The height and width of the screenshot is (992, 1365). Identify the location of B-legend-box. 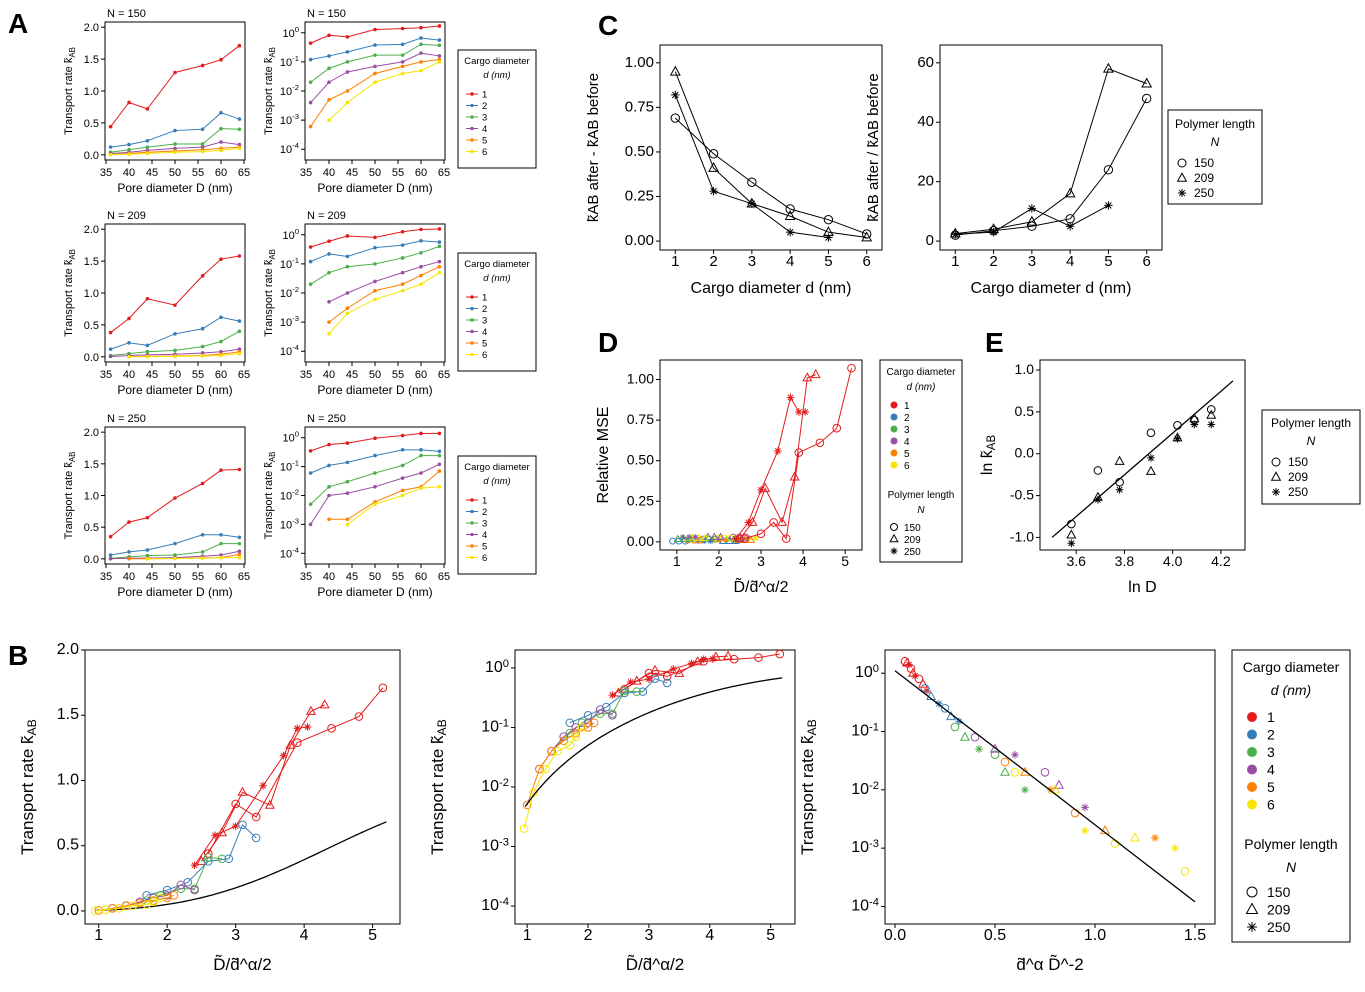
(1291, 796).